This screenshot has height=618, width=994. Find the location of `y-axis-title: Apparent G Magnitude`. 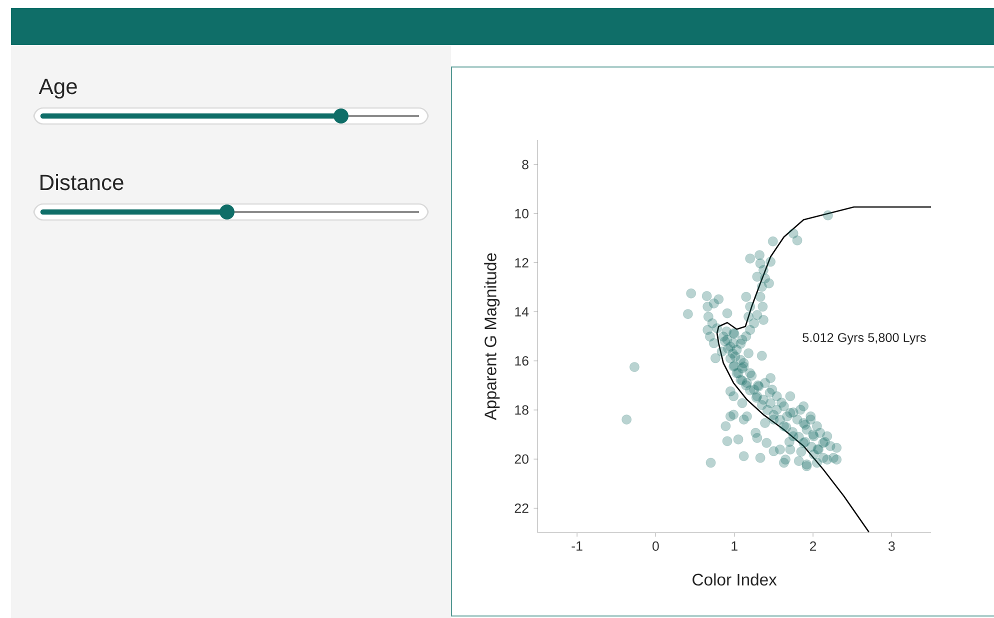

y-axis-title: Apparent G Magnitude is located at coordinates (492, 336).